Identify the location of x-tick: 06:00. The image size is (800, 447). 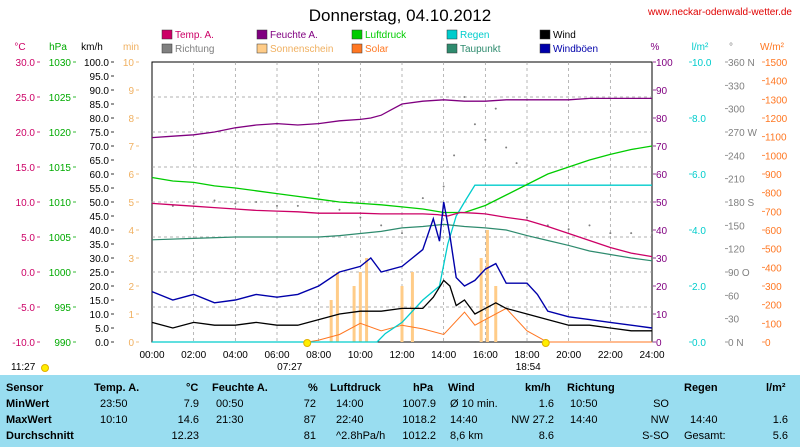
(276, 355).